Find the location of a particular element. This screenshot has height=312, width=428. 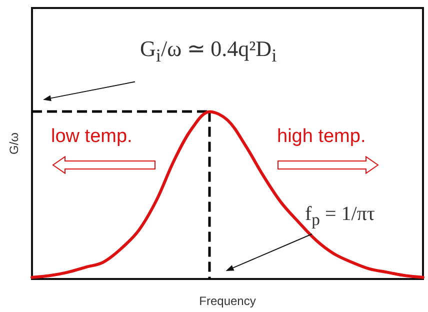

annotation: f$_{p}$ = 1/πτ is located at coordinates (340, 216).